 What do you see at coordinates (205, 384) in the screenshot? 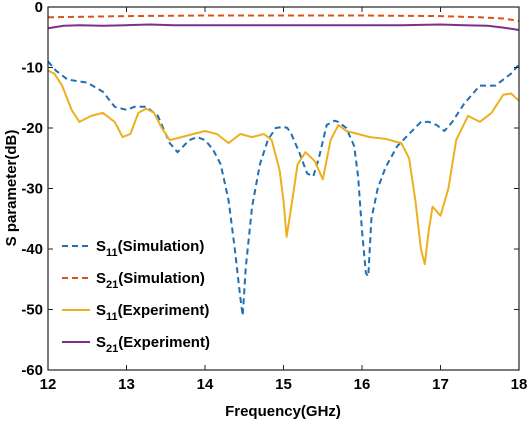
I see `x-tick-label: 14` at bounding box center [205, 384].